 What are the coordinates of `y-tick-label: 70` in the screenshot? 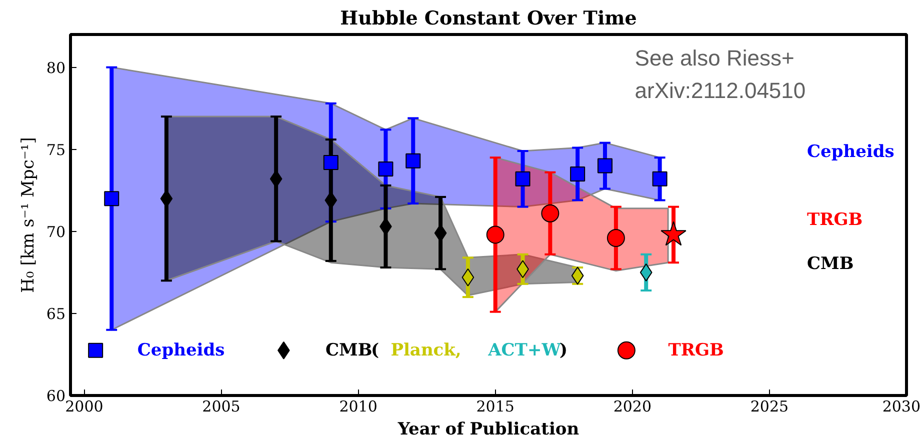 It's located at (56, 231).